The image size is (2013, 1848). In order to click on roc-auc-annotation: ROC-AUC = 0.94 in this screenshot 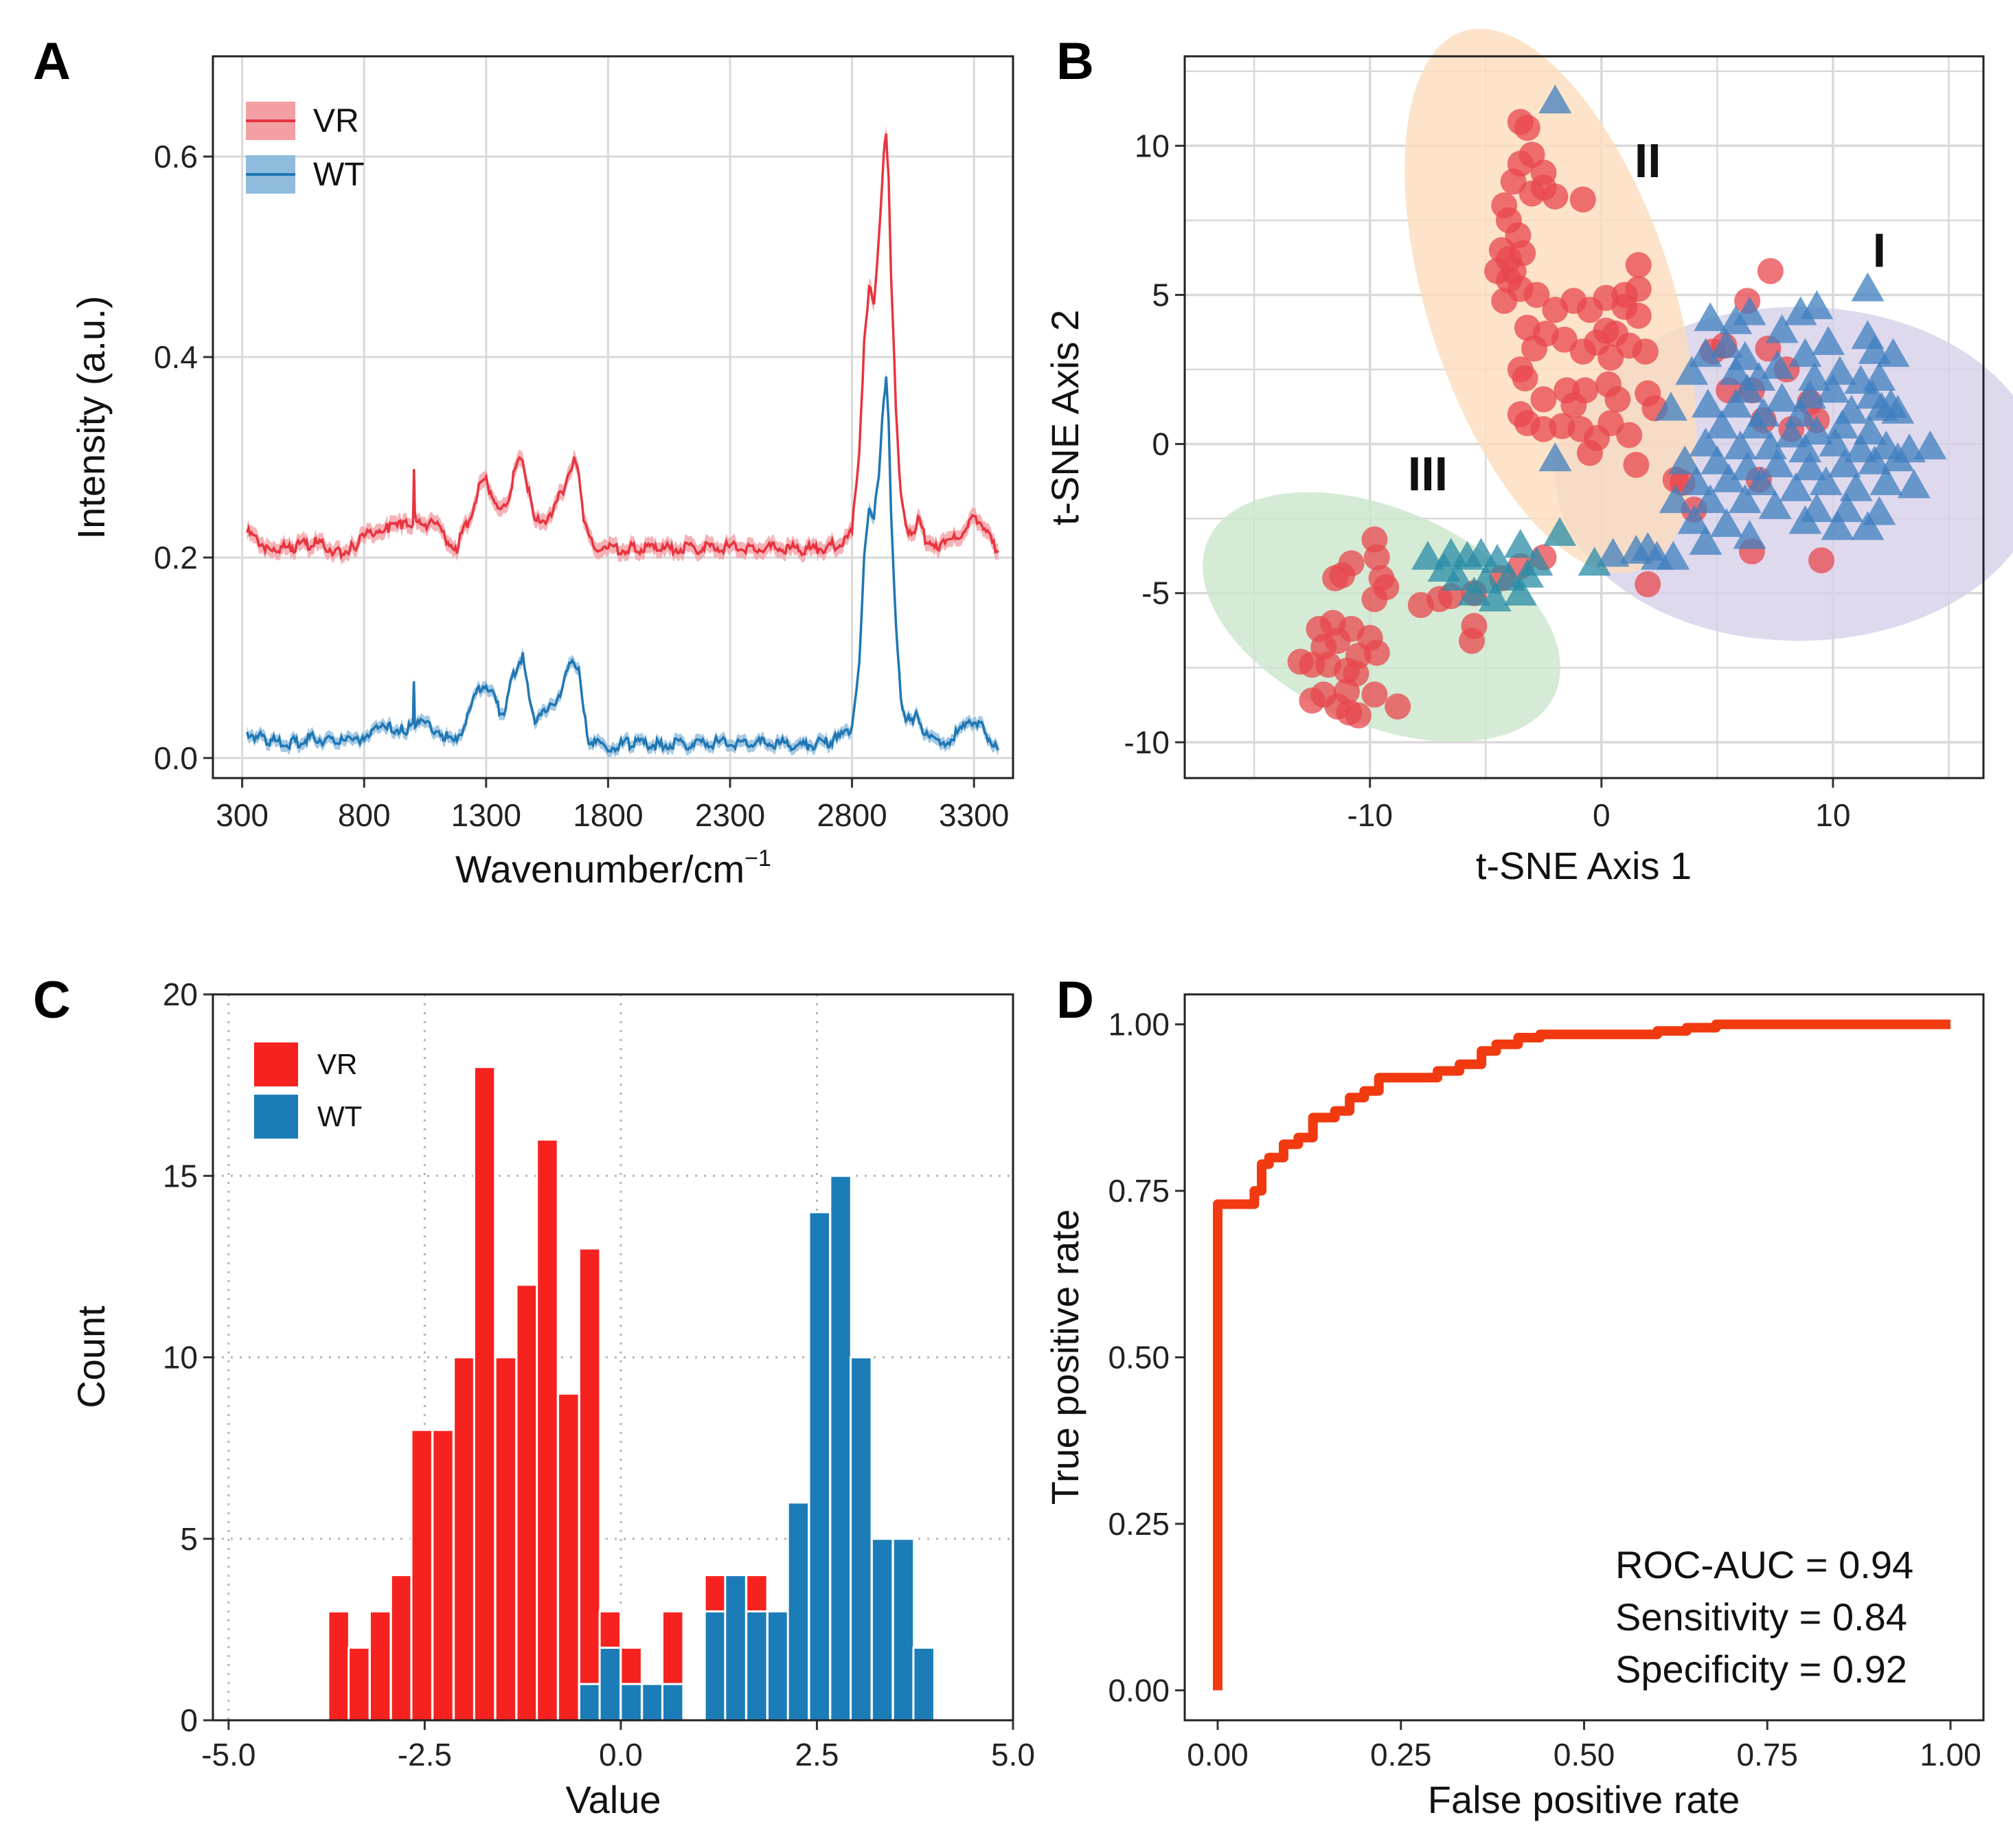, I will do `click(1764, 1564)`.